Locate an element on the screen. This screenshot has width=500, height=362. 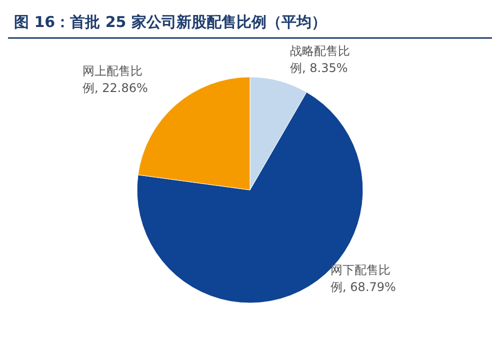
slice-label: 网上配售比例, 22.86% is located at coordinates (115, 79).